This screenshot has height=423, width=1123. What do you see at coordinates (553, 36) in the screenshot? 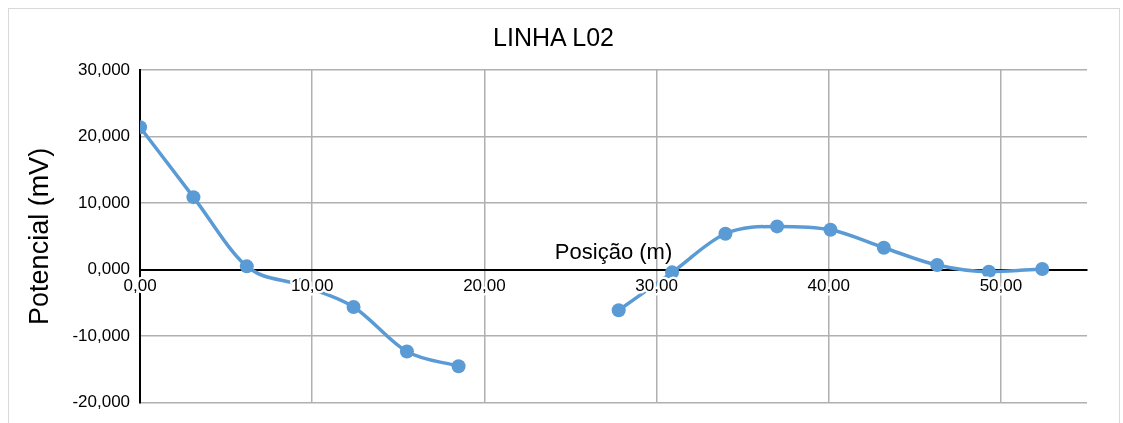
I see `chart-title: LINHA L02` at bounding box center [553, 36].